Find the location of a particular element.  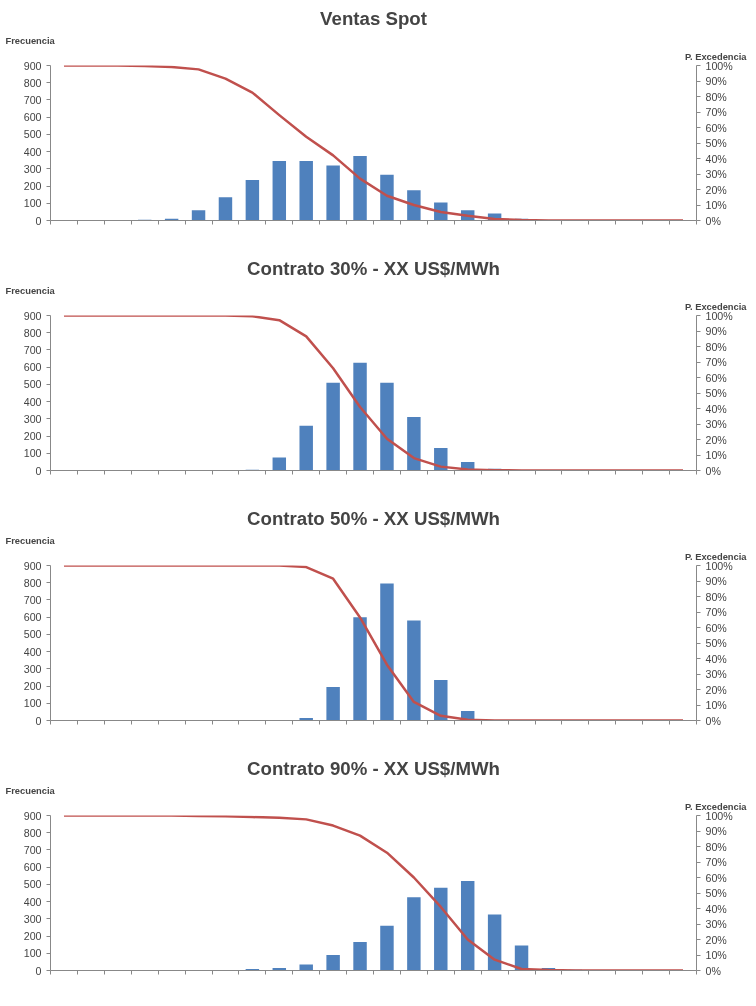

chart-title: Contrato 30% - XX US$/MWh is located at coordinates (373, 268).